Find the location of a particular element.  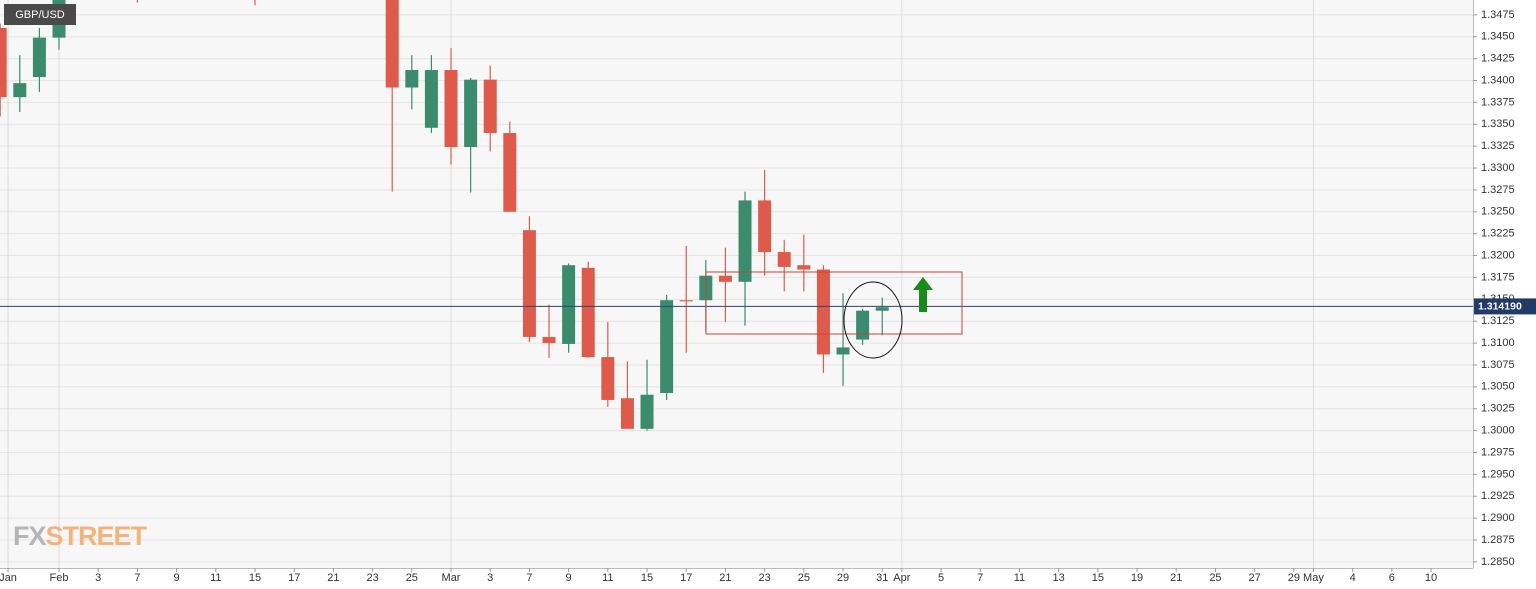

y-tick-label: 1.2900 is located at coordinates (1498, 518).